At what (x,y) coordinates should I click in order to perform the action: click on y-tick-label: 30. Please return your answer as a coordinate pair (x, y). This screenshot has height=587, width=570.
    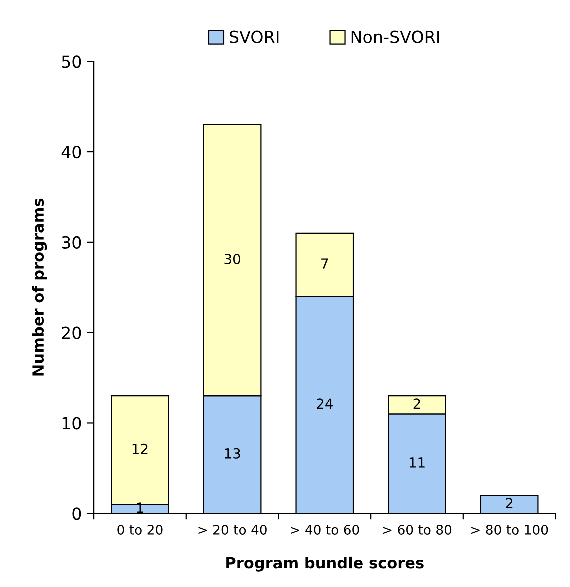
    Looking at the image, I should click on (72, 242).